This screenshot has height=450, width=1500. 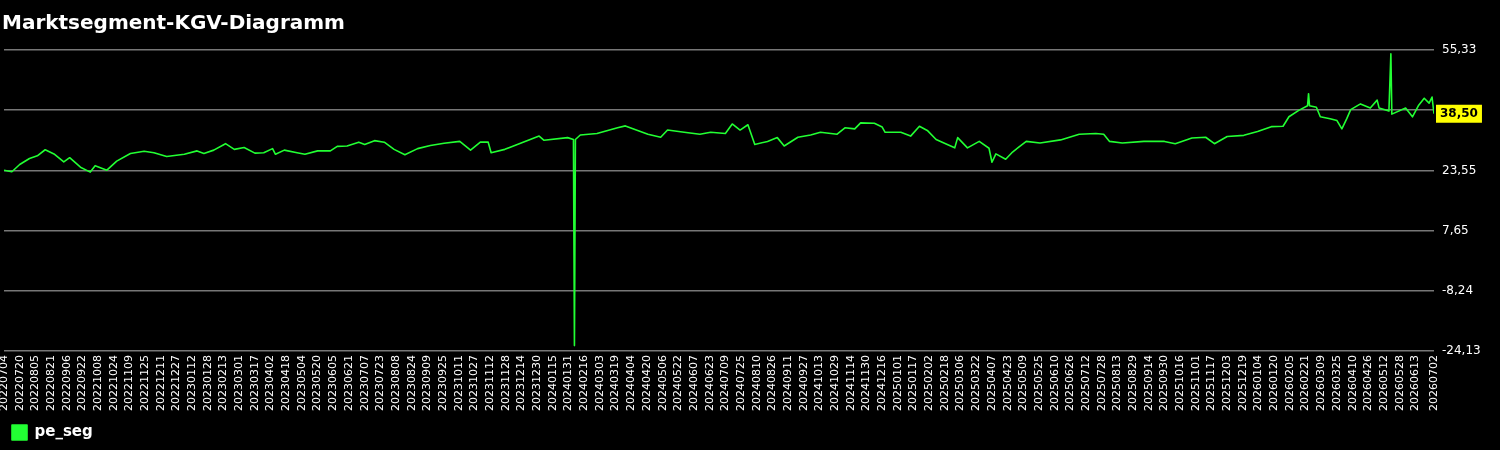 I want to click on x-tick-label: 20230301, so click(x=239, y=383).